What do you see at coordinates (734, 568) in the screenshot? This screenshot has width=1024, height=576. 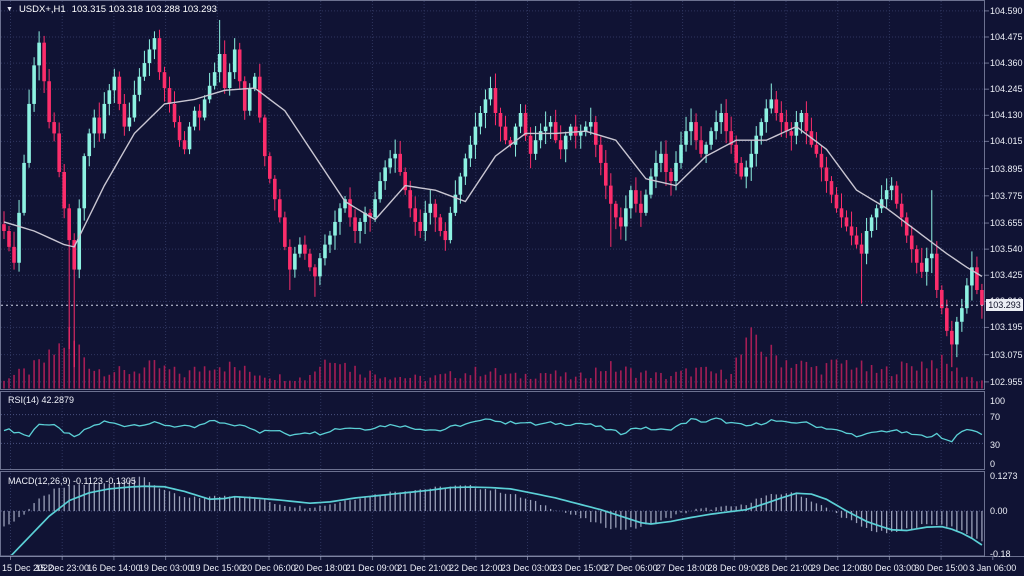 I see `time-axis-label: 28 Dec 09:00` at bounding box center [734, 568].